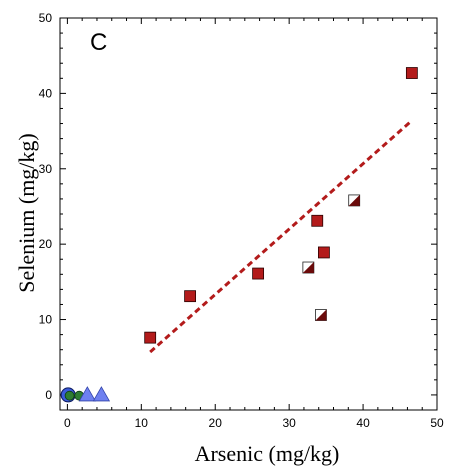 Image resolution: width=474 pixels, height=467 pixels. I want to click on x-tick-label: 20, so click(216, 423).